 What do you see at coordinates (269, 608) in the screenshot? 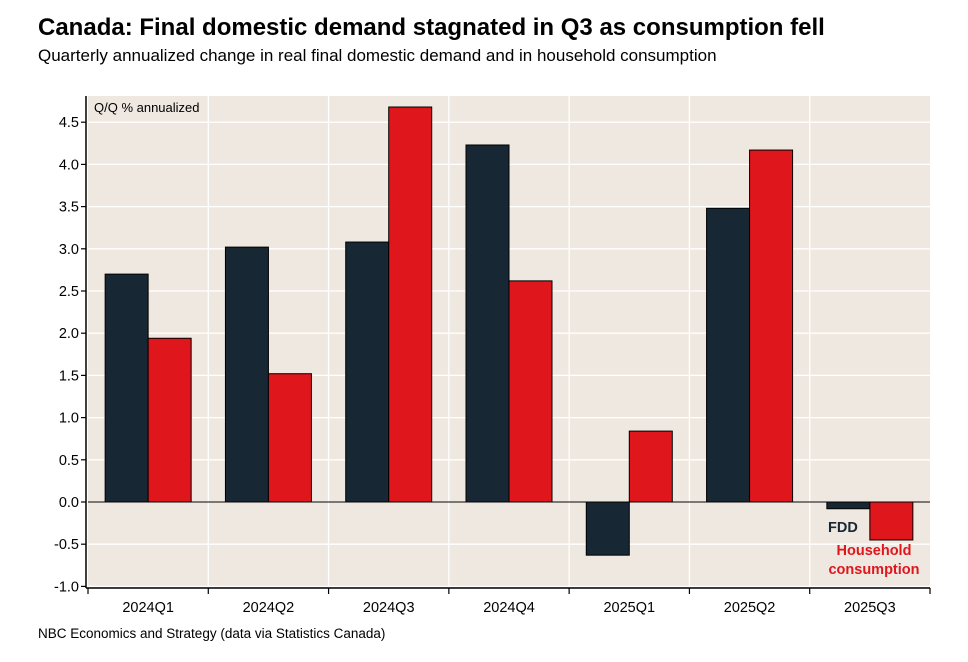
I see `x-tick-label: 2024Q2` at bounding box center [269, 608].